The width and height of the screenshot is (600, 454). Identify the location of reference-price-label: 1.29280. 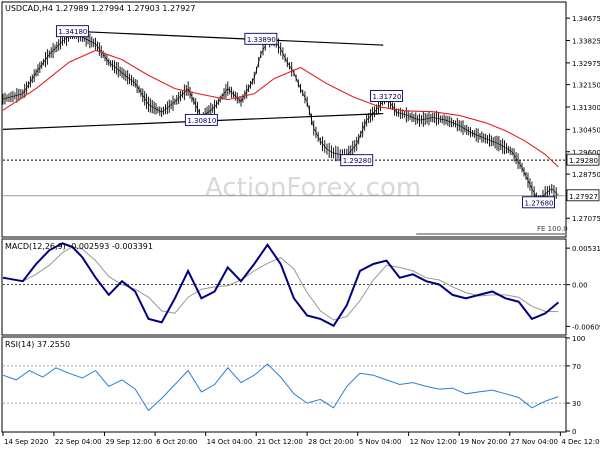
(583, 161).